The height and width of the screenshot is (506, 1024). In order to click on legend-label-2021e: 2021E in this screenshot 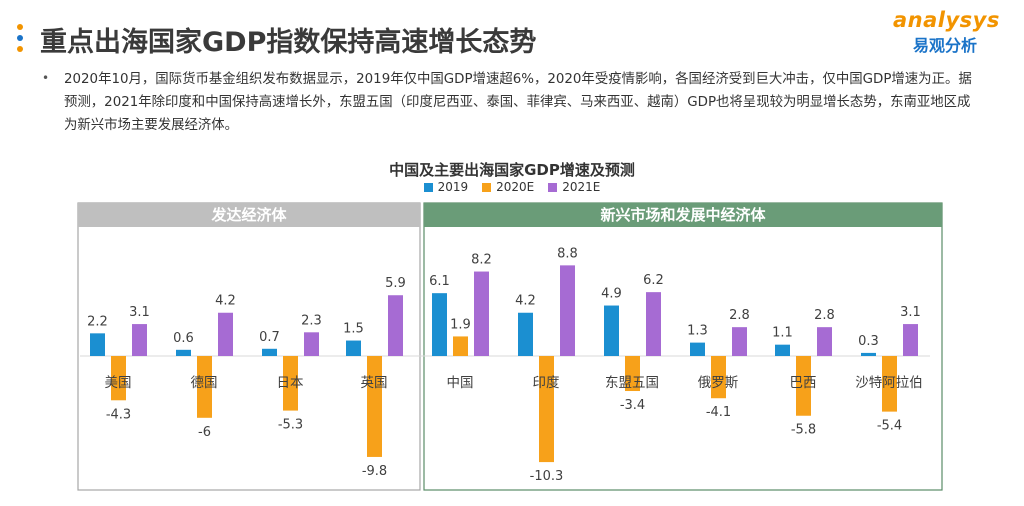, I will do `click(581, 187)`.